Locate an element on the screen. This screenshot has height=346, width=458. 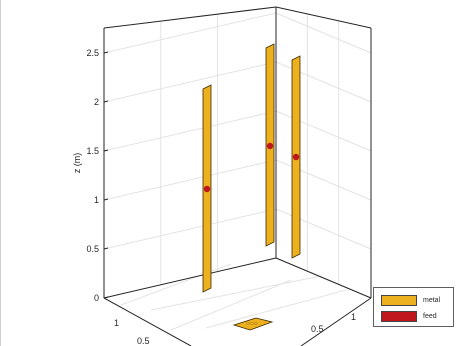
ground-plane-patch is located at coordinates (253, 324).